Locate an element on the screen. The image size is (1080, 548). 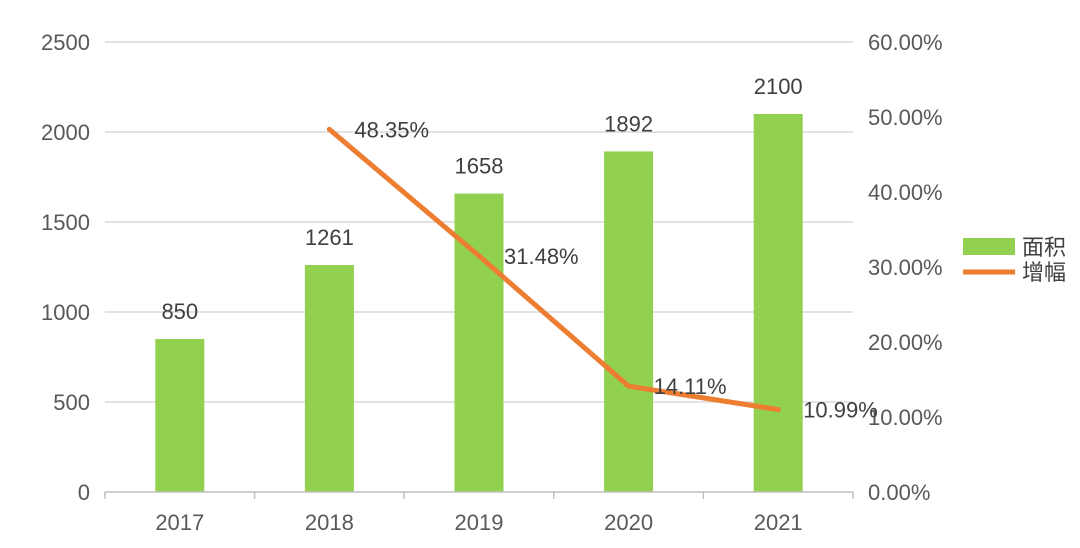
x-tick-label: 2018 is located at coordinates (329, 522).